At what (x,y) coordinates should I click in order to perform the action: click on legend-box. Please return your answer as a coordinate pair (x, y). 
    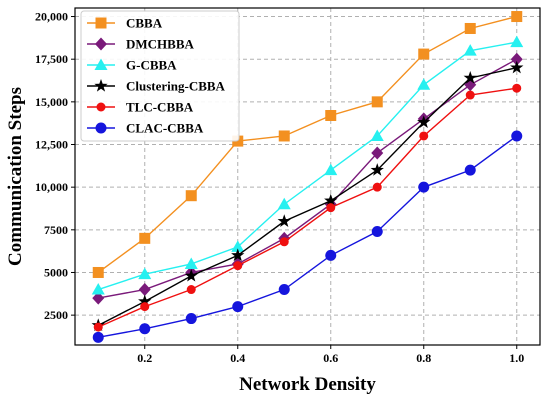
    Looking at the image, I should click on (160, 76).